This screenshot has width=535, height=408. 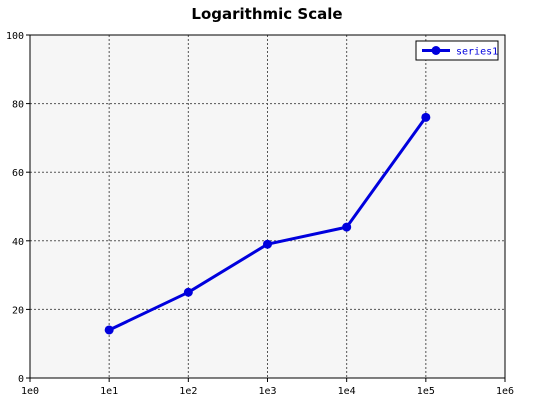 What do you see at coordinates (109, 391) in the screenshot?
I see `x-tick-label: 1e1` at bounding box center [109, 391].